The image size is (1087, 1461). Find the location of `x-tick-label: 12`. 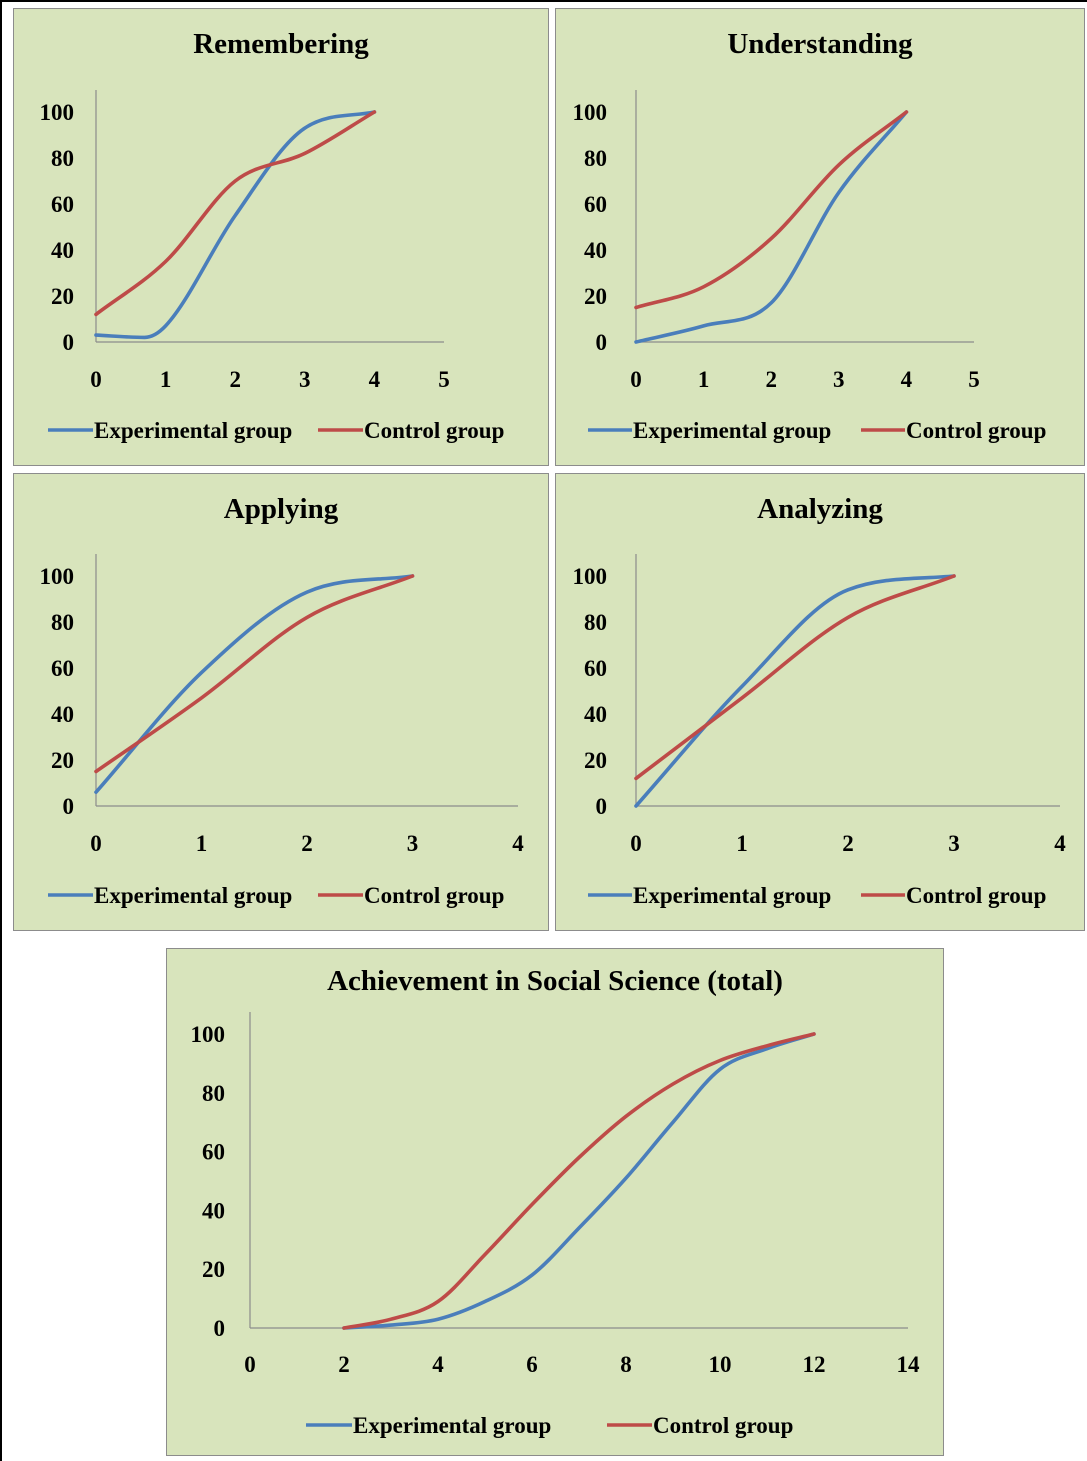

x-tick-label: 12 is located at coordinates (814, 1364).